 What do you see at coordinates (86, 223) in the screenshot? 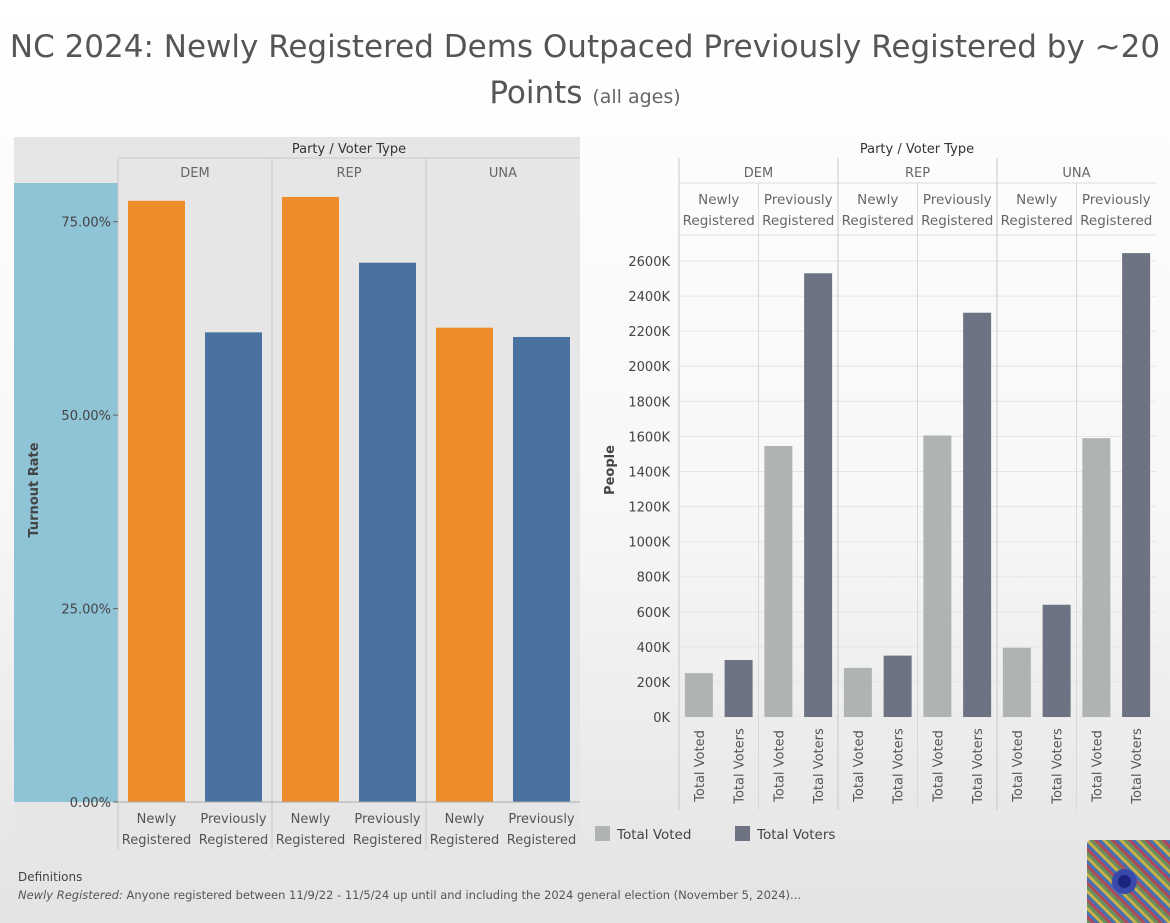
I see `y-tick-label: 75.00%` at bounding box center [86, 223].